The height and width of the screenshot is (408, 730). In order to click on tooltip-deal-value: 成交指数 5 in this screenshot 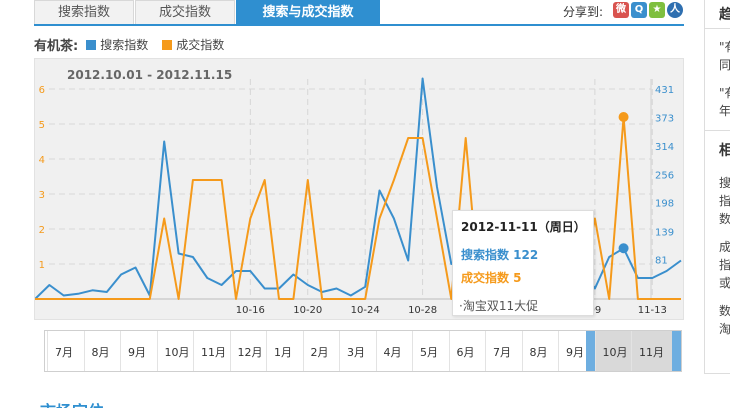, I will do `click(491, 278)`.